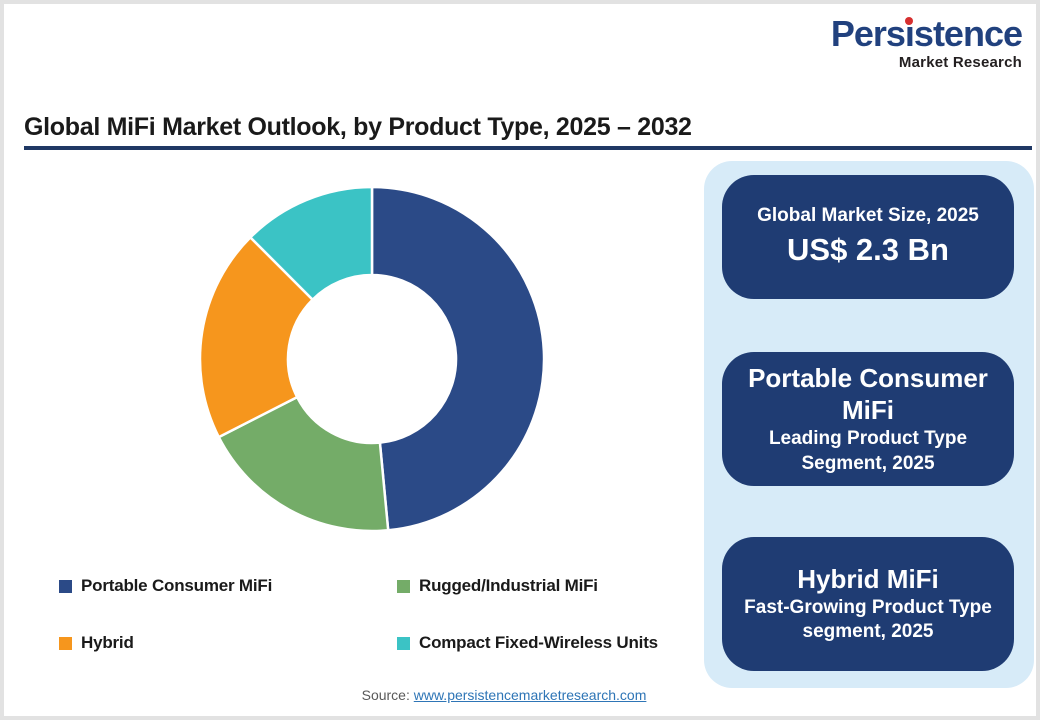 Image resolution: width=1040 pixels, height=720 pixels. Describe the element at coordinates (868, 619) in the screenshot. I see `fast-growing-segment-desc: Fast-Growing Product Type segment, 2025` at that location.